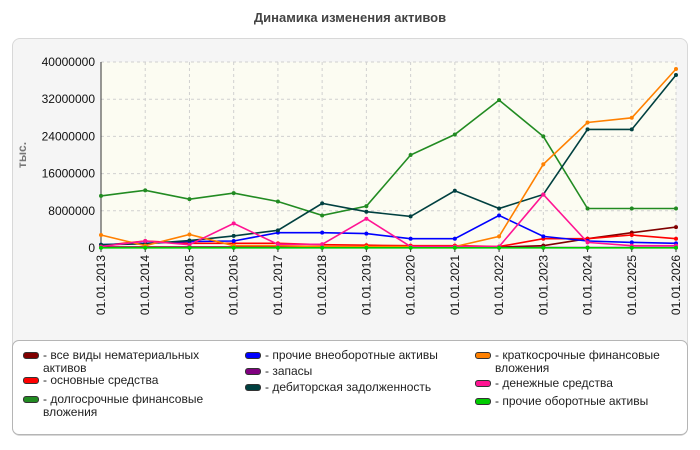  I want to click on legend-item: - дебиторская задолженность, so click(345, 387).